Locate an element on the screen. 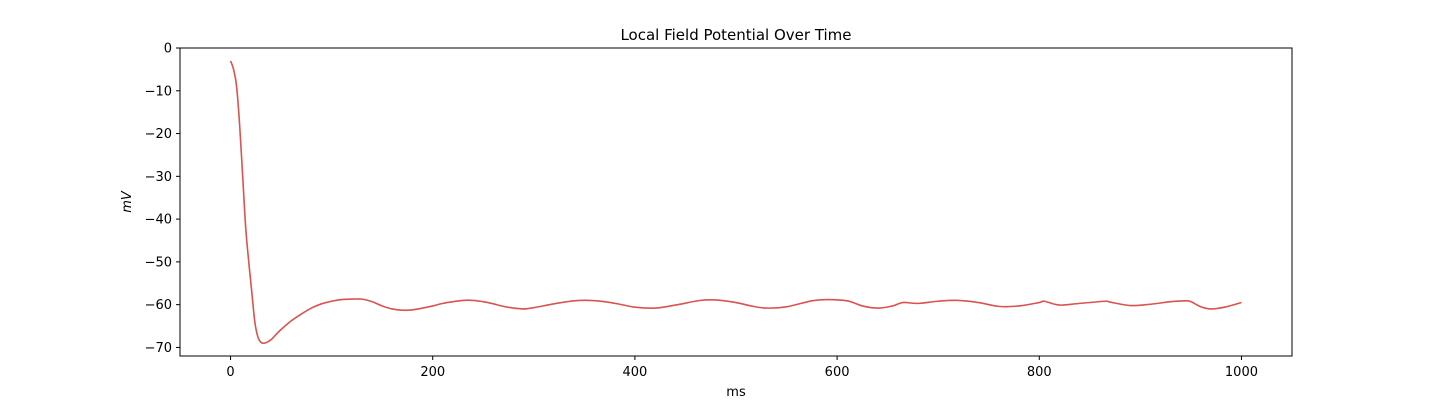 The height and width of the screenshot is (400, 1436). y-tick-label: −40 is located at coordinates (158, 220).